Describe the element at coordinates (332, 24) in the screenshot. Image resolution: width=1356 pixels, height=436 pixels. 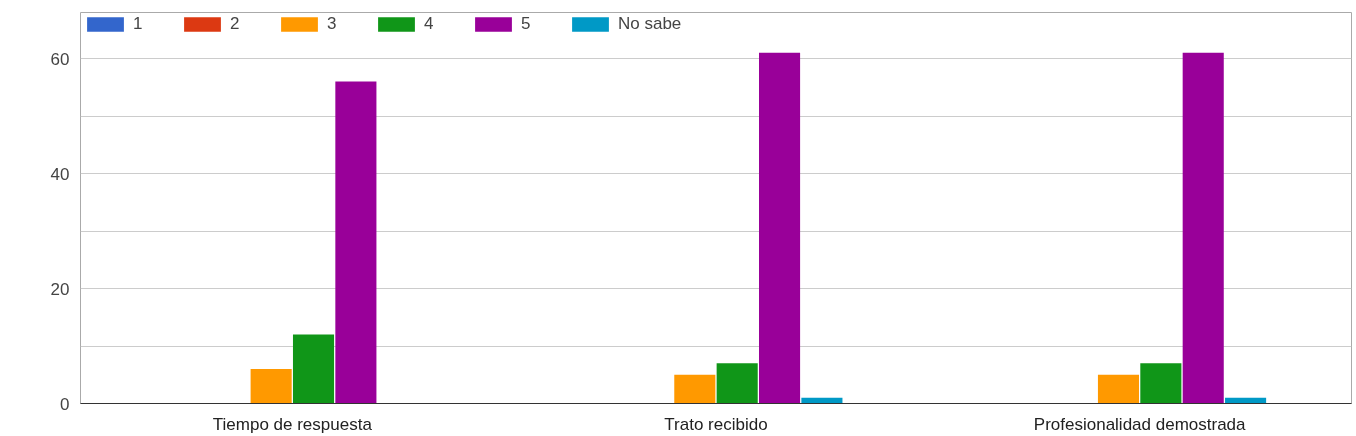
I see `legend-label: 3` at that location.